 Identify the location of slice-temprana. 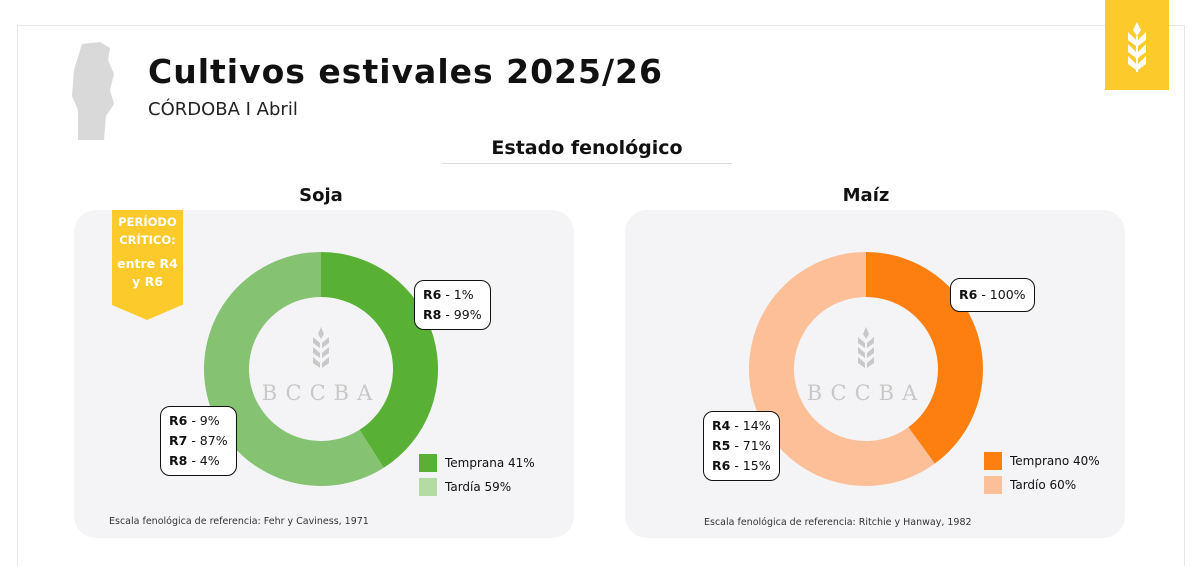
(380, 360).